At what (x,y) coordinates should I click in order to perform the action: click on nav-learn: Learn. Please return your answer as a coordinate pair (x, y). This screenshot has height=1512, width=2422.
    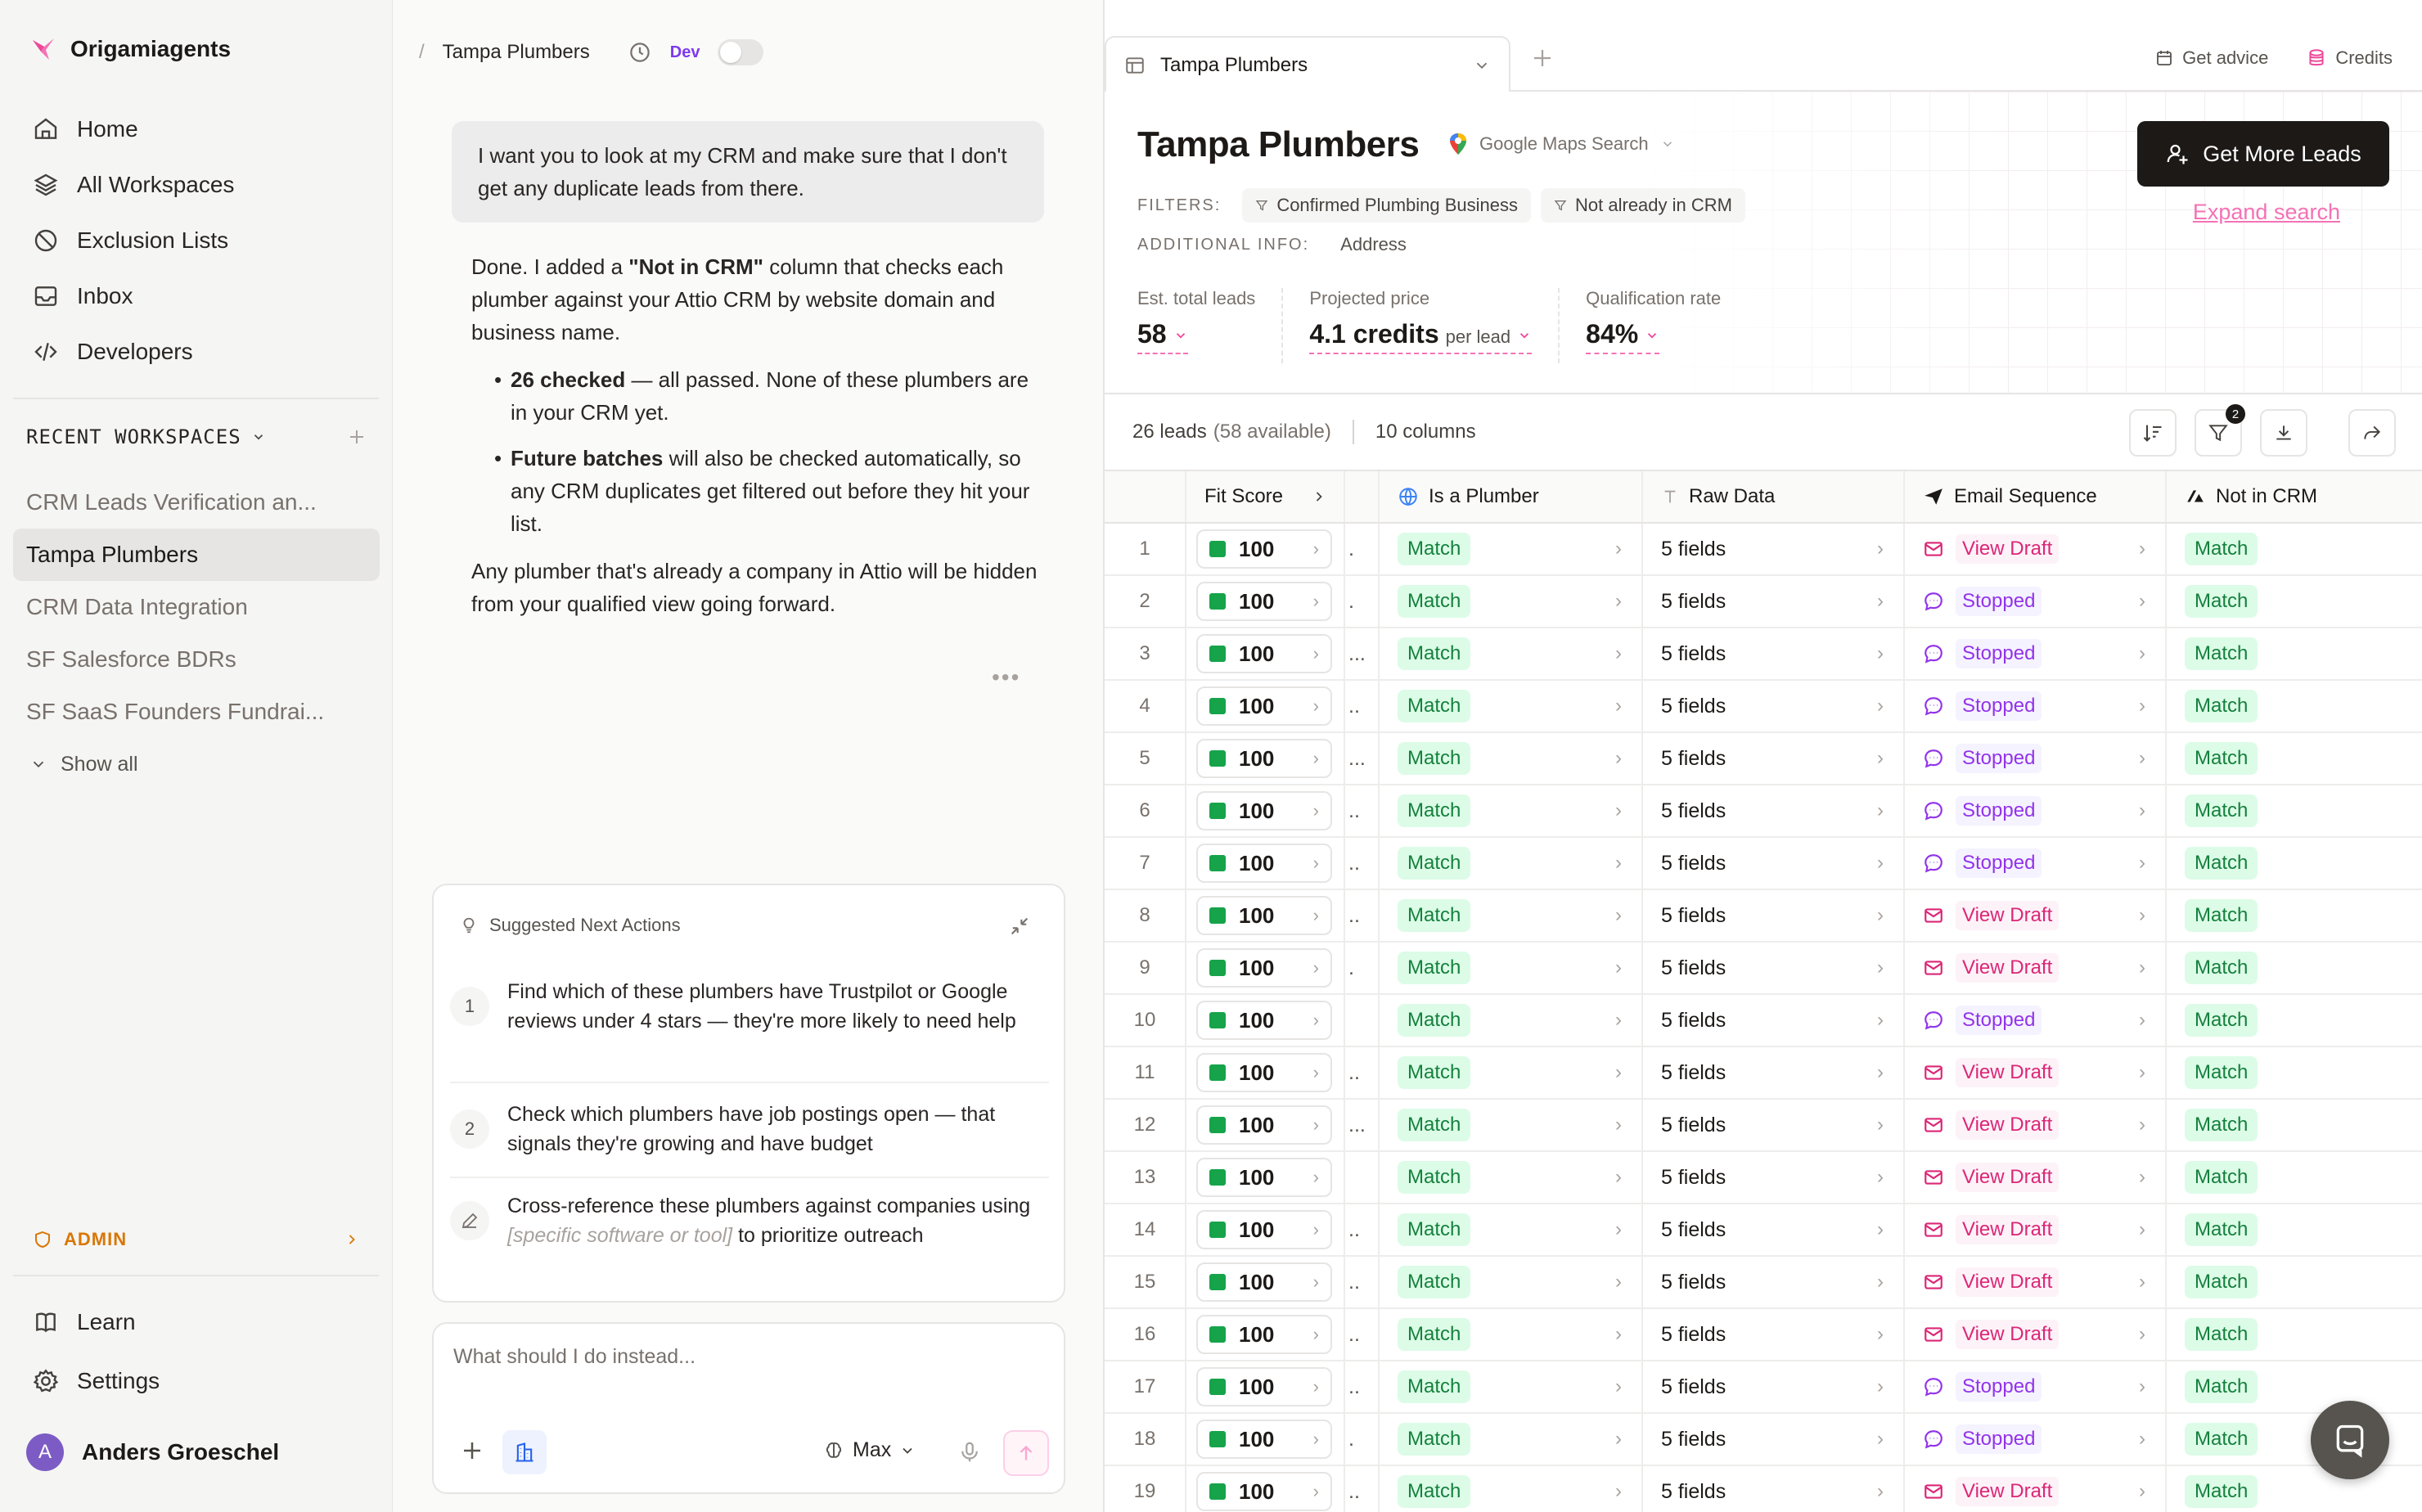
    Looking at the image, I should click on (196, 1322).